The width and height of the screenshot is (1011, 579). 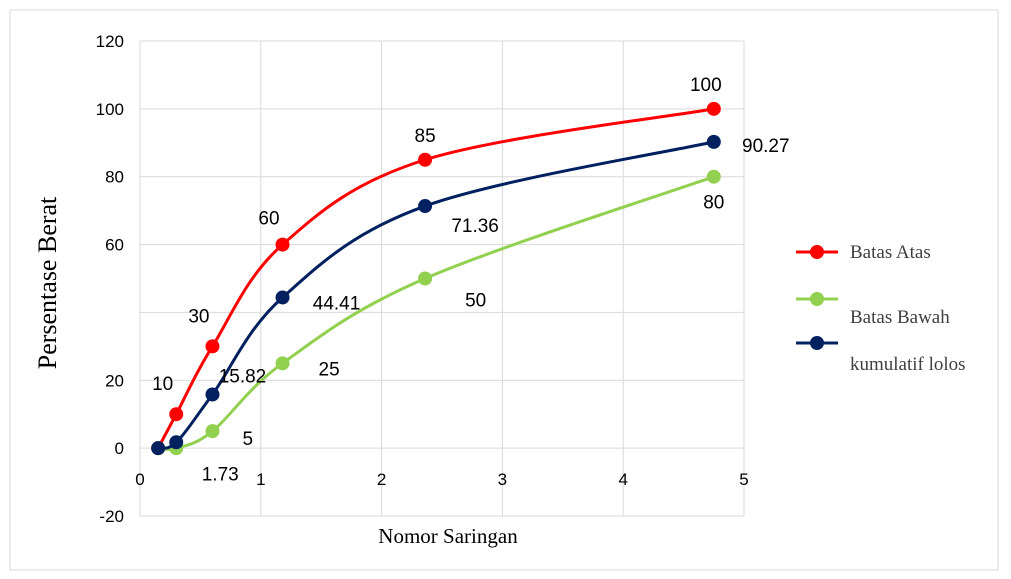 What do you see at coordinates (475, 301) in the screenshot?
I see `data-label-batas-bawah: 50` at bounding box center [475, 301].